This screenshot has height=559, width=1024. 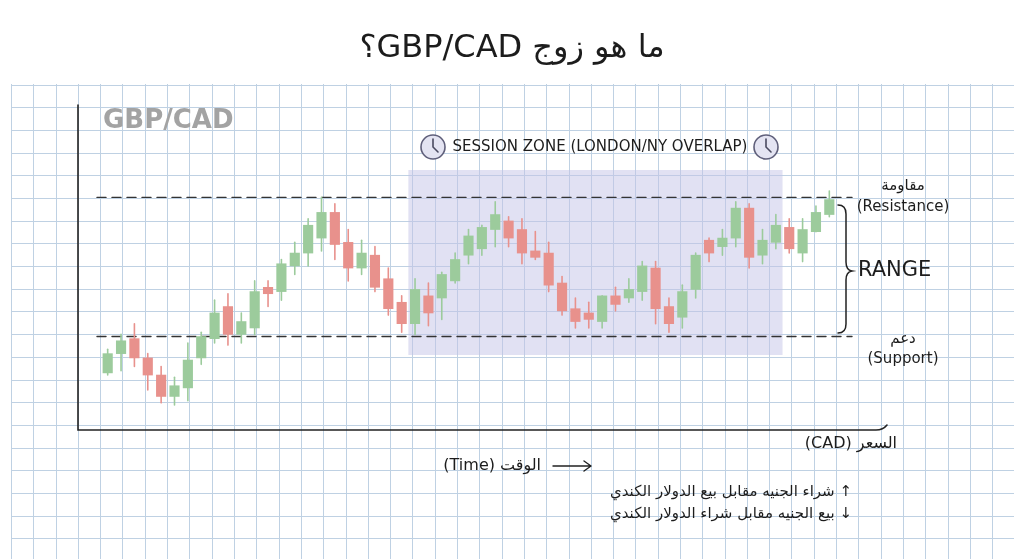 I want to click on x-axis-title: الوقت (Time), so click(x=492, y=465).